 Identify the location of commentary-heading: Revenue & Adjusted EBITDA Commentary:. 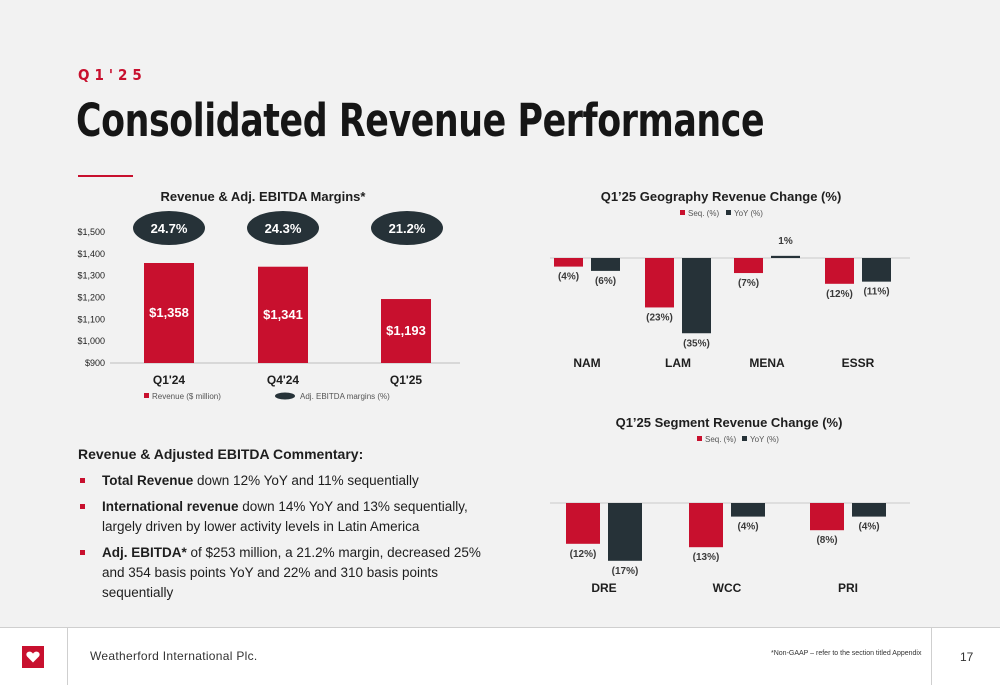
(221, 454).